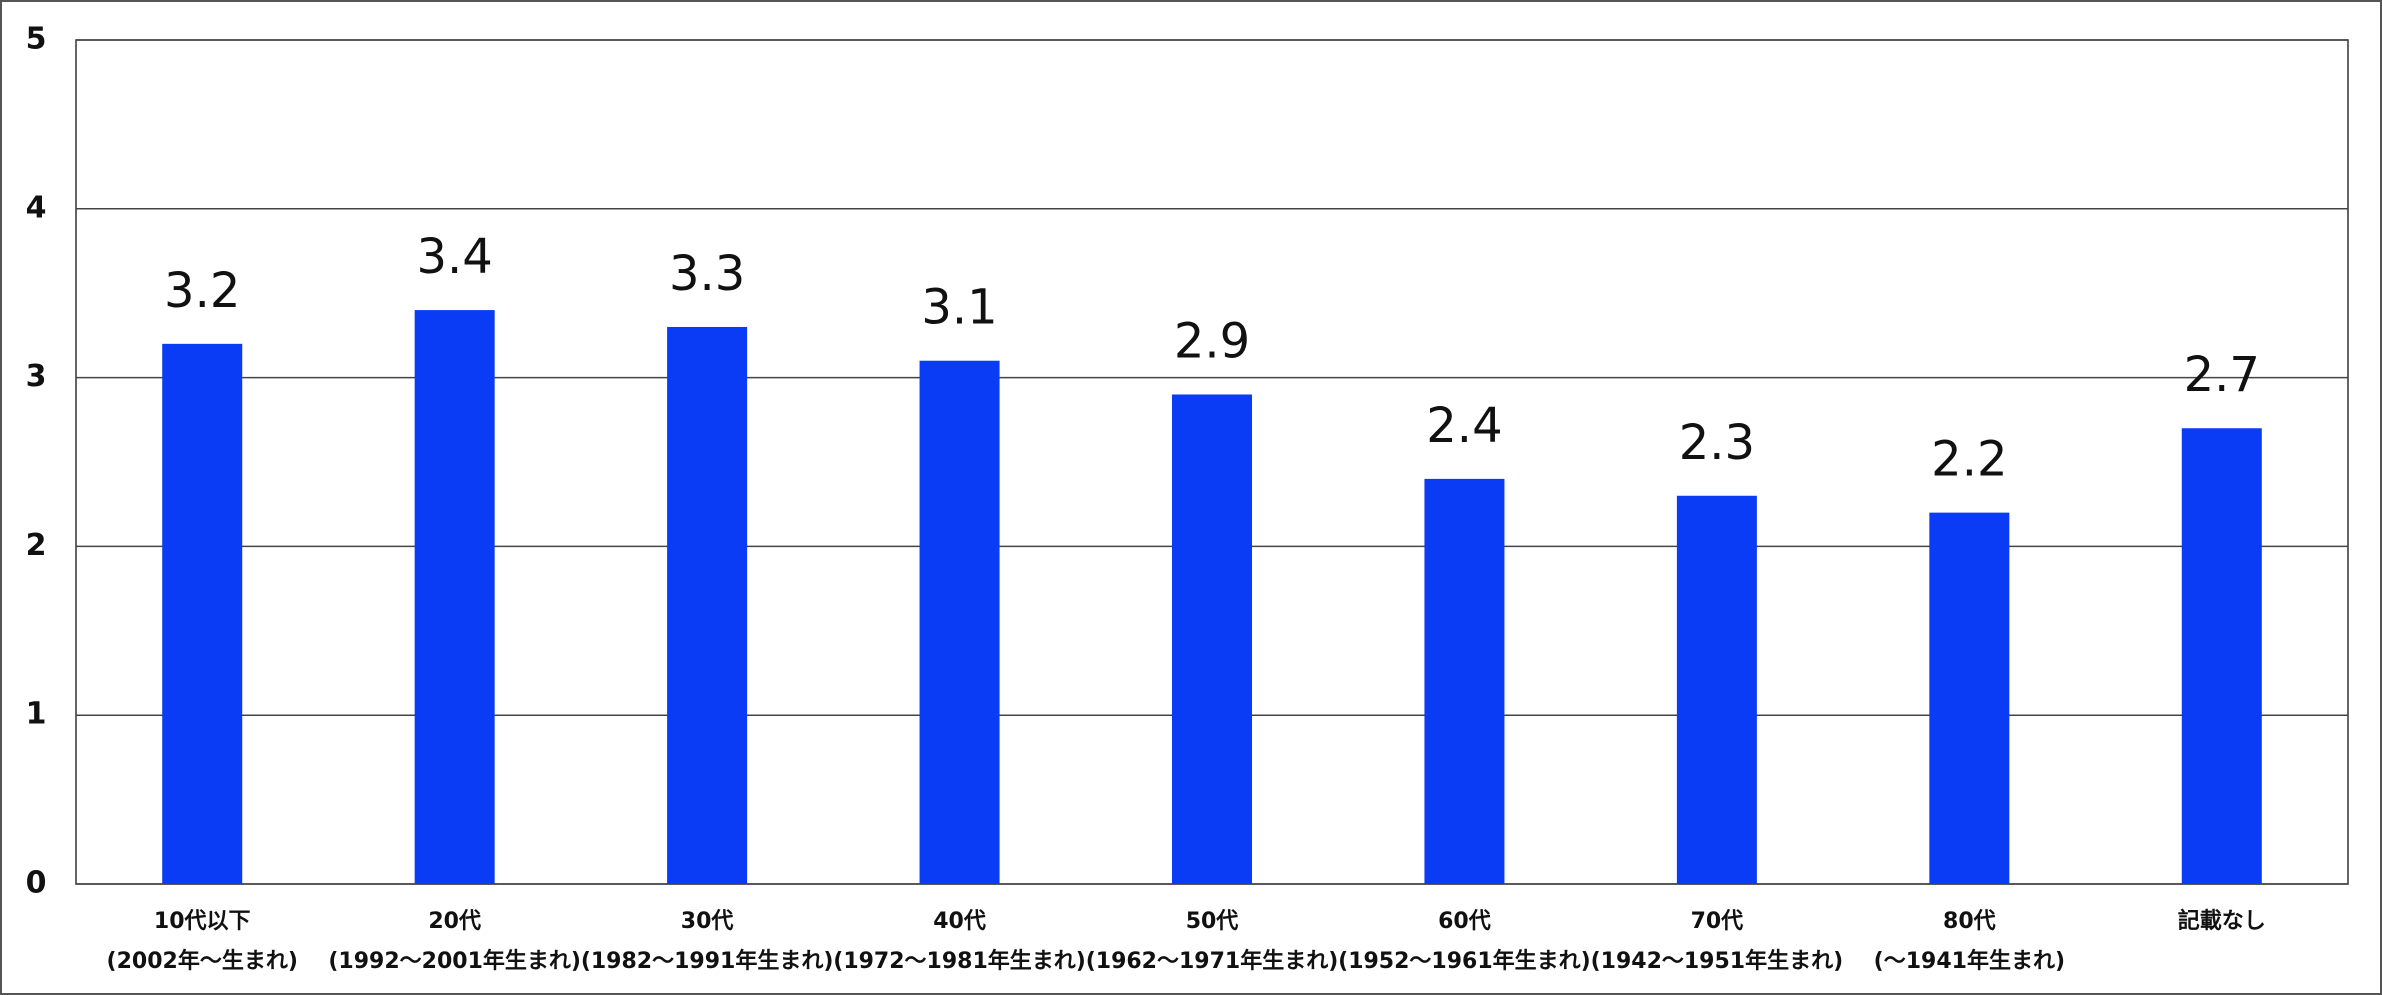 The width and height of the screenshot is (2382, 995). Describe the element at coordinates (707, 961) in the screenshot. I see `x-tick-label: (1982〜1991年生まれ)` at that location.